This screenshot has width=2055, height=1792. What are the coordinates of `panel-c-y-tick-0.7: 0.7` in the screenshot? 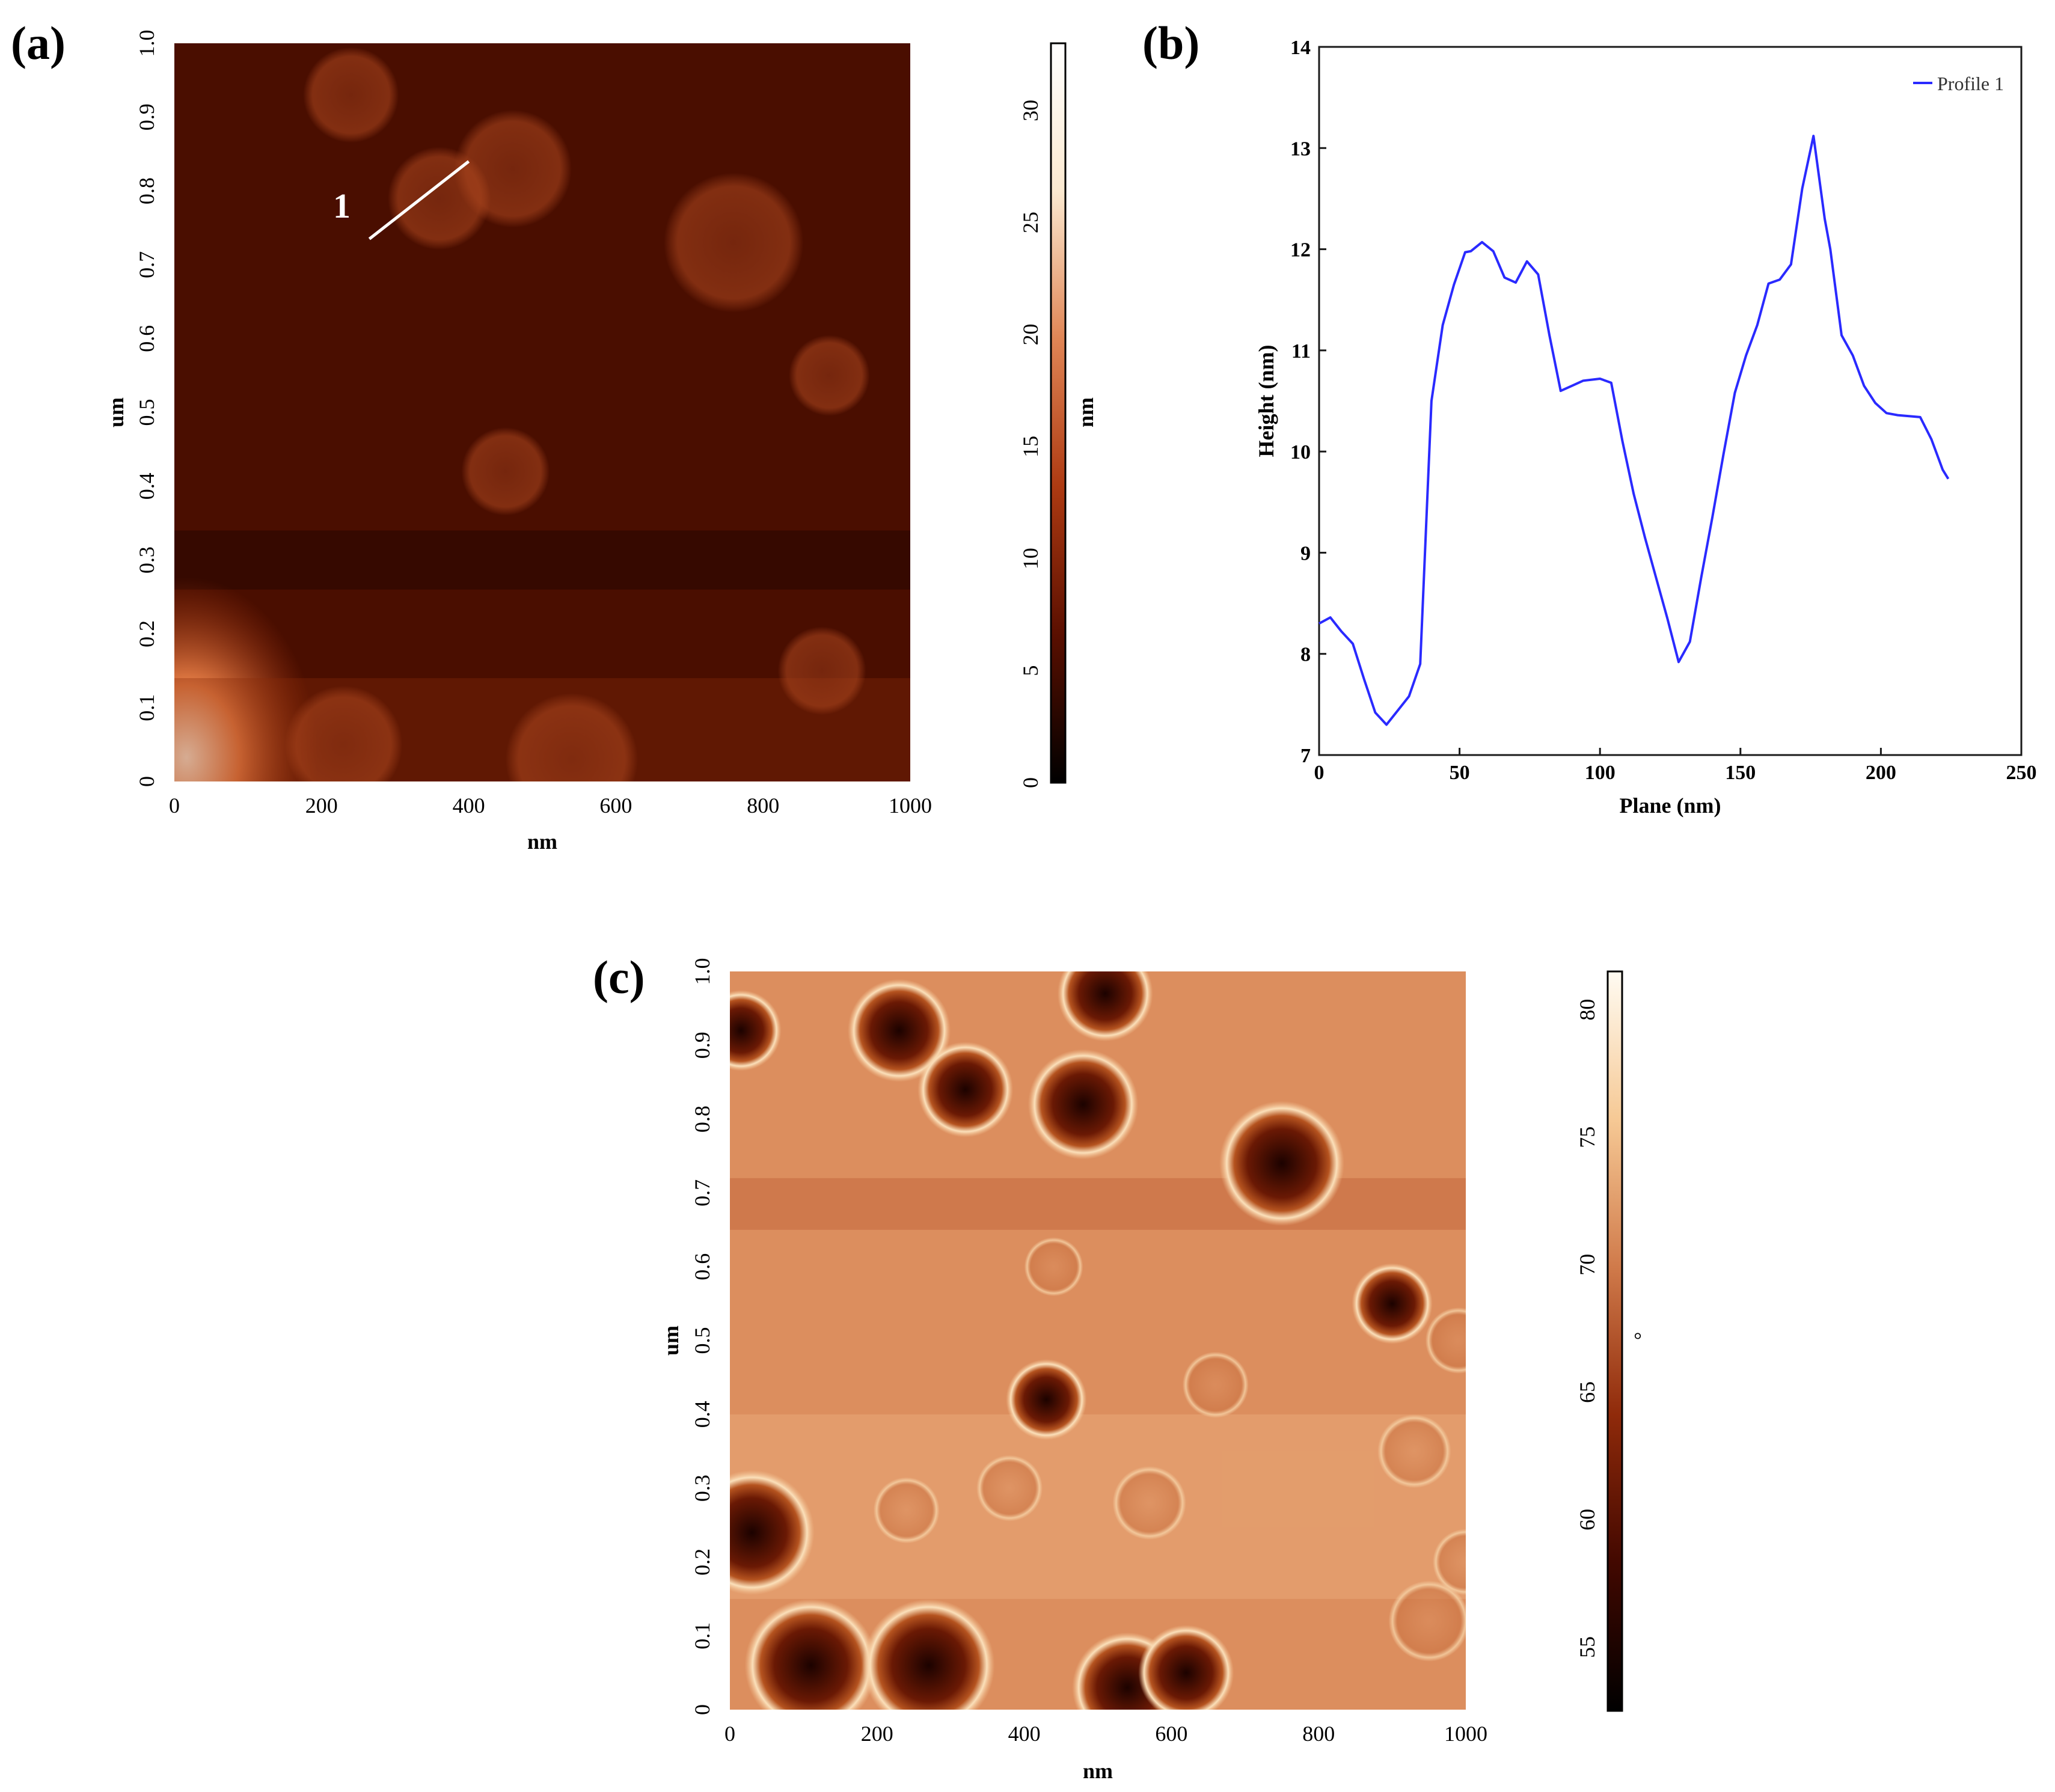 It's located at (702, 1192).